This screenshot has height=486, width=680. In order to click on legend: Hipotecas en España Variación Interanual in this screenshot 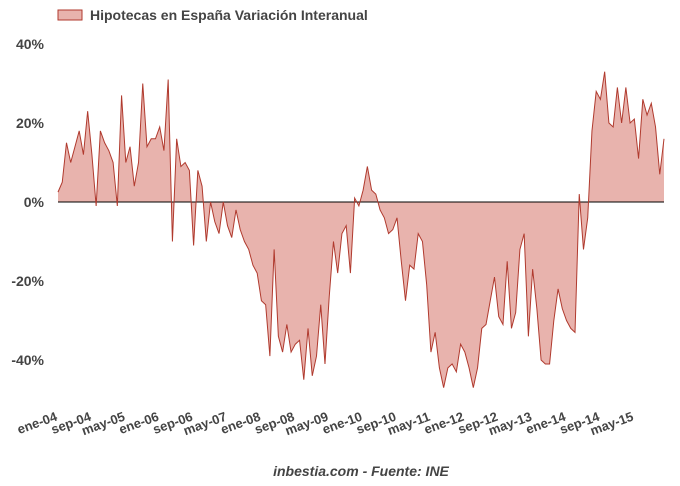, I will do `click(212, 15)`.